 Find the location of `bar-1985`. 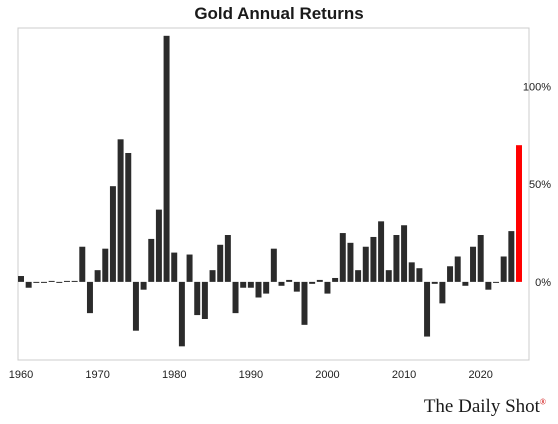

bar-1985 is located at coordinates (212, 276).